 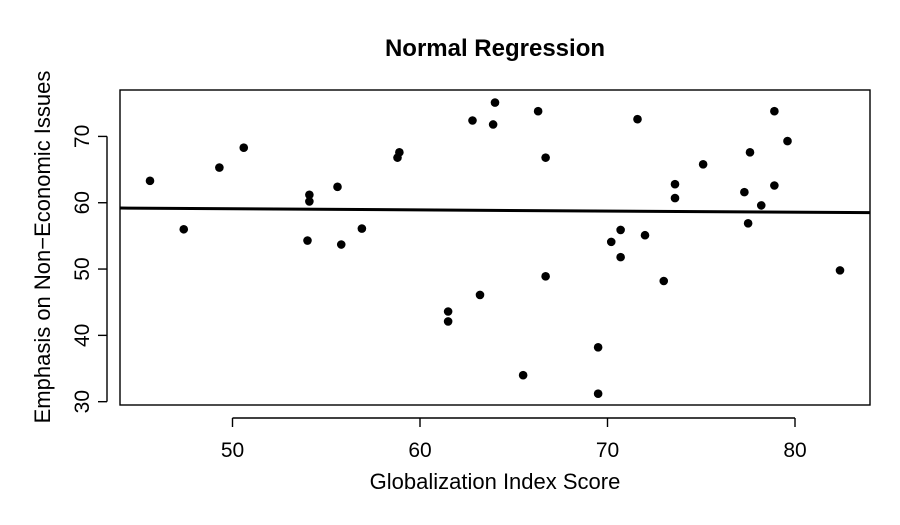 I want to click on y-tick-label: 30, so click(x=82, y=401).